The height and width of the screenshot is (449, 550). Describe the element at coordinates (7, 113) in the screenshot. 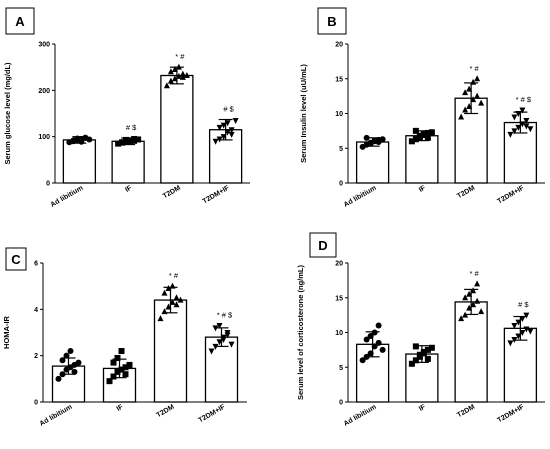

I see `y-axis-label: Serum glucose level (mg/dL)` at that location.